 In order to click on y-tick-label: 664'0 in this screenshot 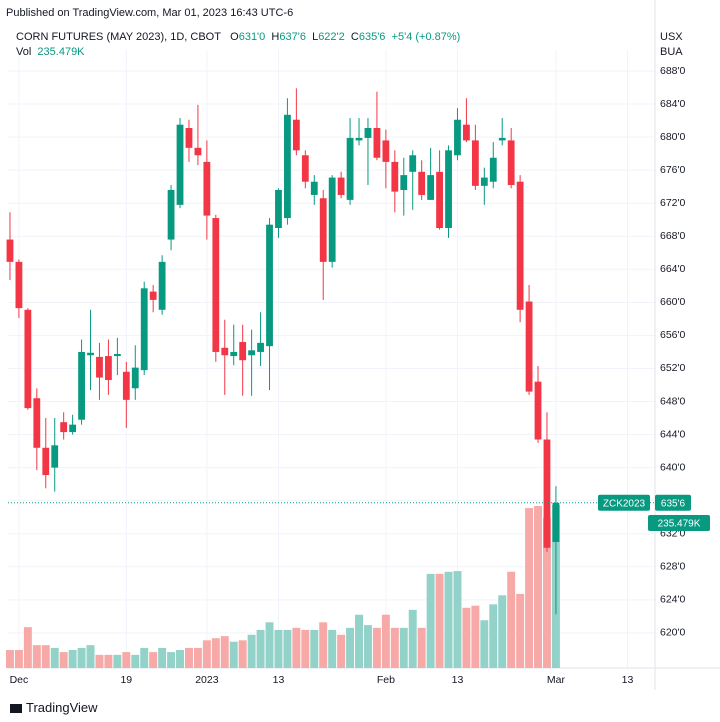, I will do `click(673, 269)`.